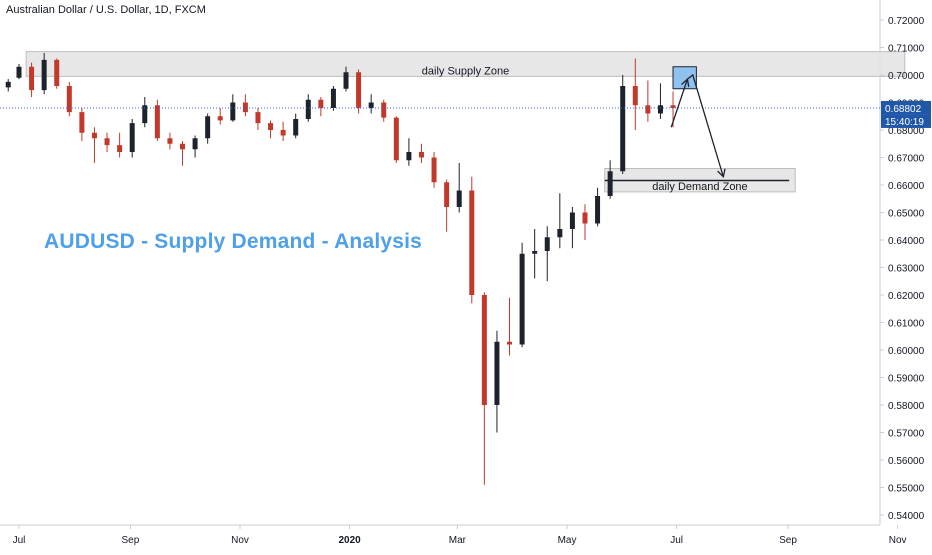 This screenshot has height=555, width=932. I want to click on price-tick-label: 0.59000, so click(906, 379).